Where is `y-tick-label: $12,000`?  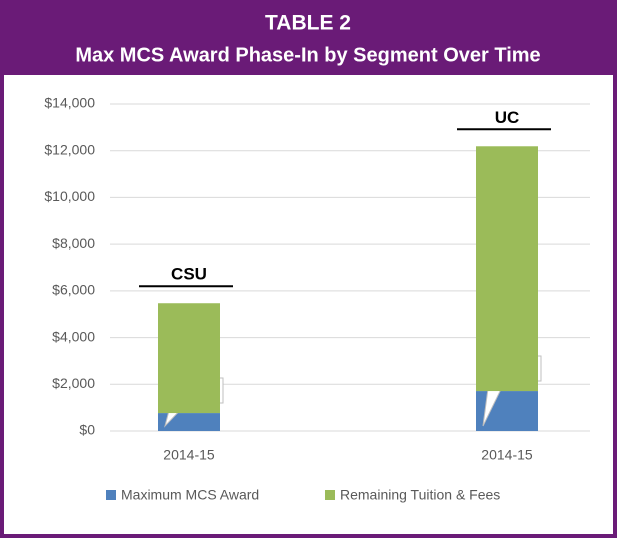
y-tick-label: $12,000 is located at coordinates (69, 149).